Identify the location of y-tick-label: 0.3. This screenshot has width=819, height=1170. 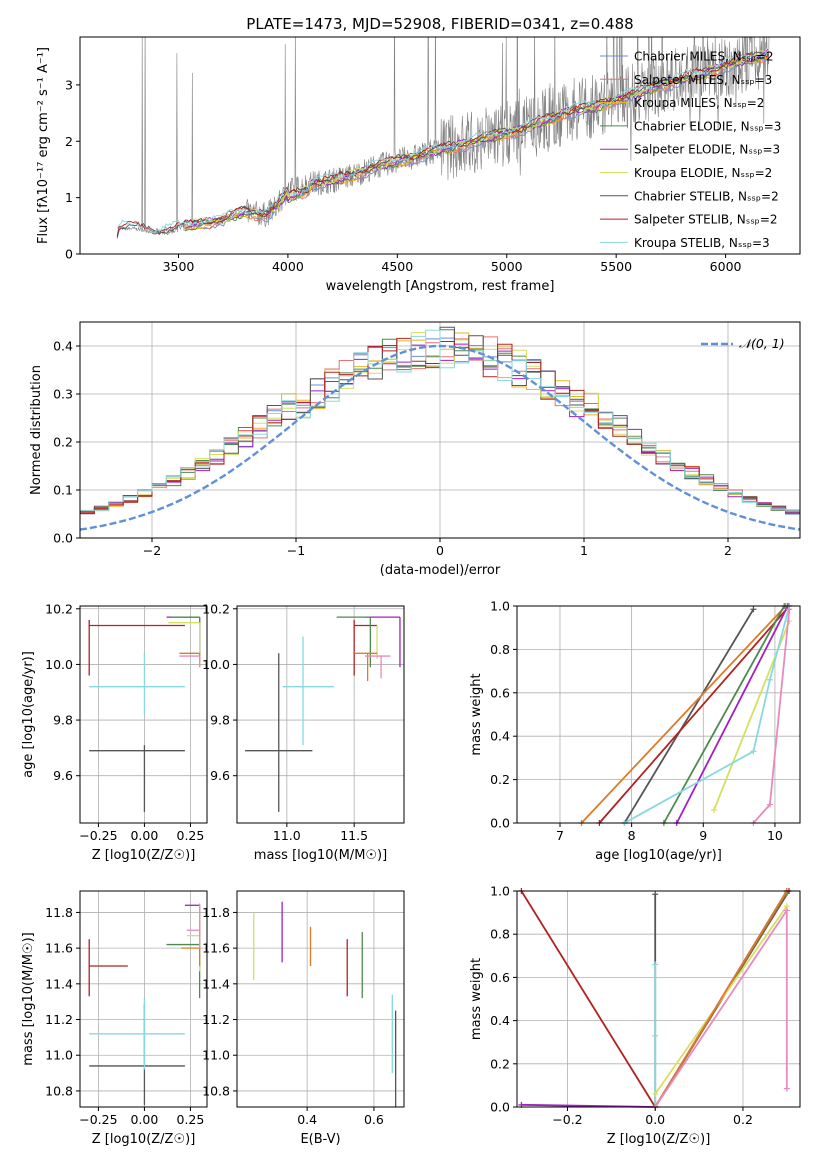
(63, 394).